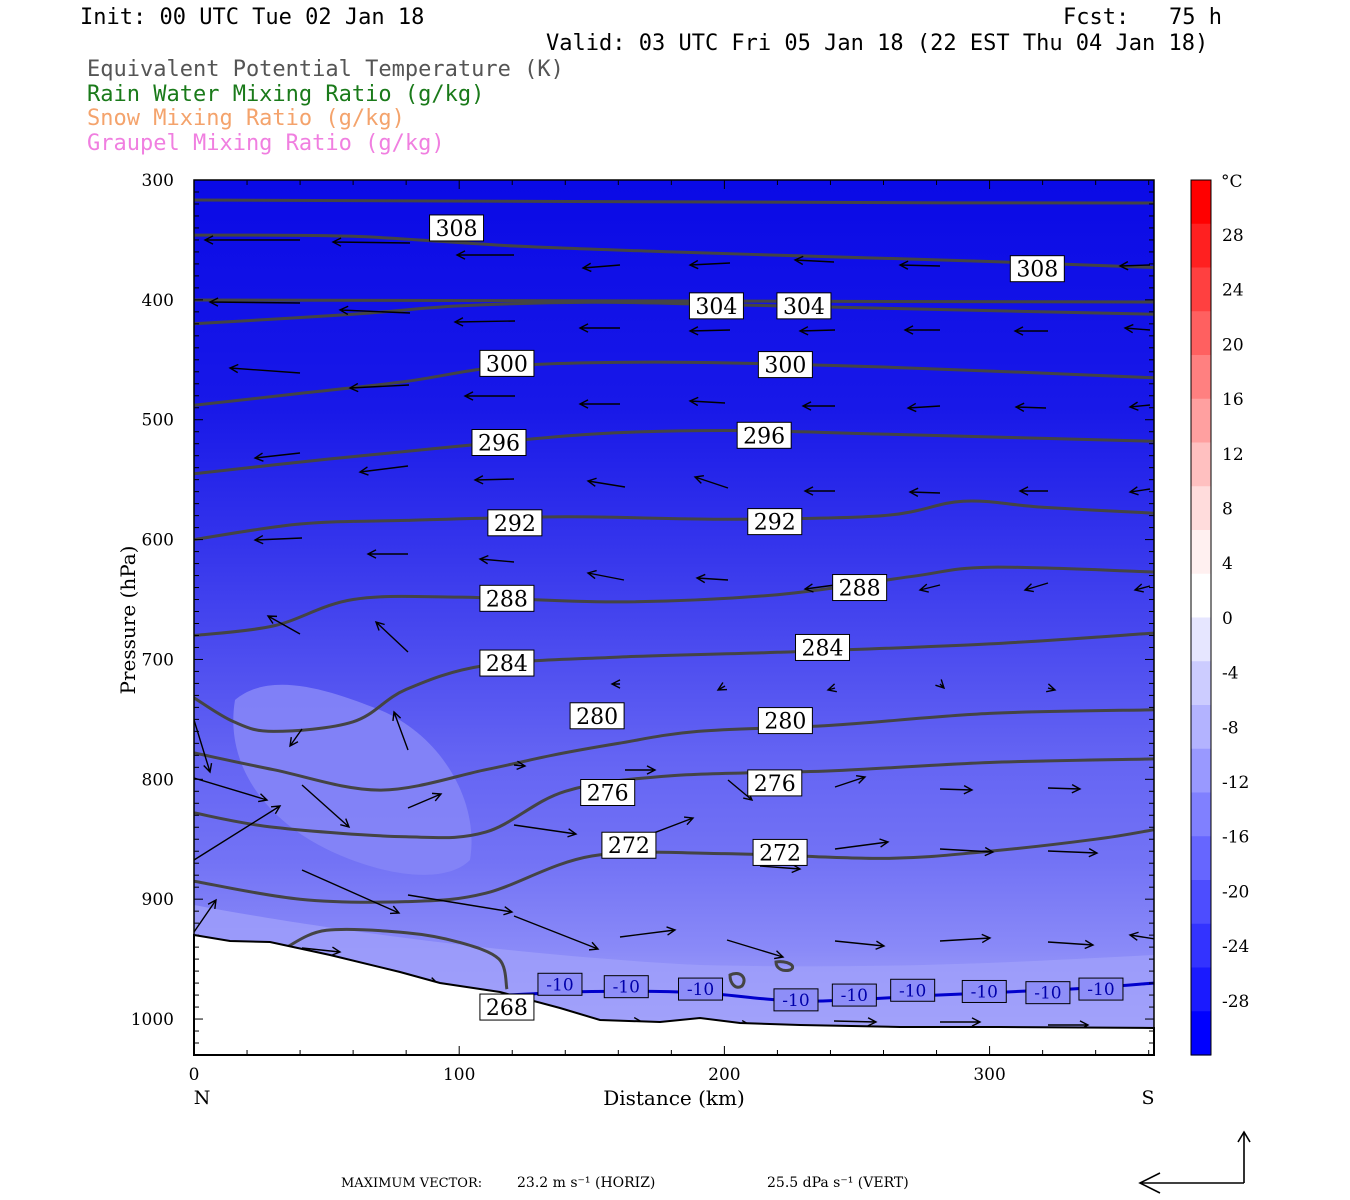 This screenshot has height=1200, width=1350. I want to click on theta-e-contour-top, so click(674, 301).